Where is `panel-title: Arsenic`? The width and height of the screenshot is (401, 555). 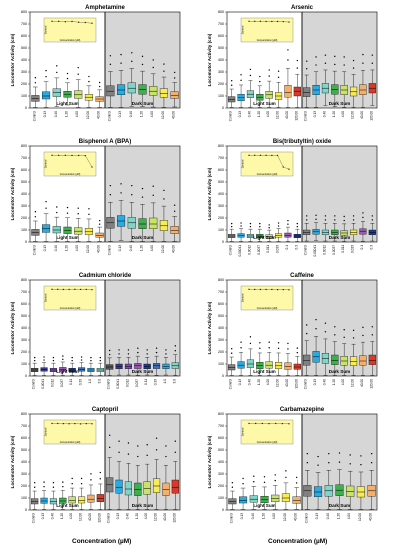 panel-title: Arsenic is located at coordinates (302, 8).